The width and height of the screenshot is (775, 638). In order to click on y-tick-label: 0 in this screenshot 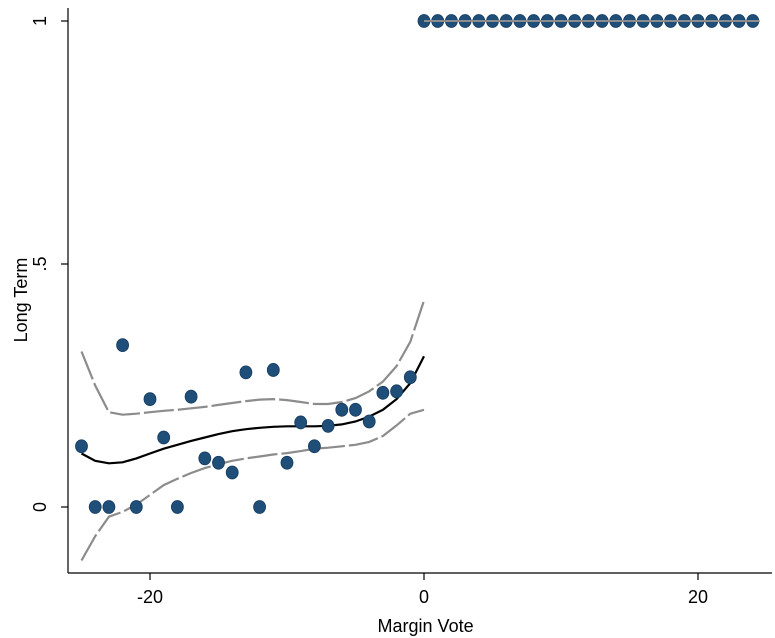, I will do `click(40, 507)`.